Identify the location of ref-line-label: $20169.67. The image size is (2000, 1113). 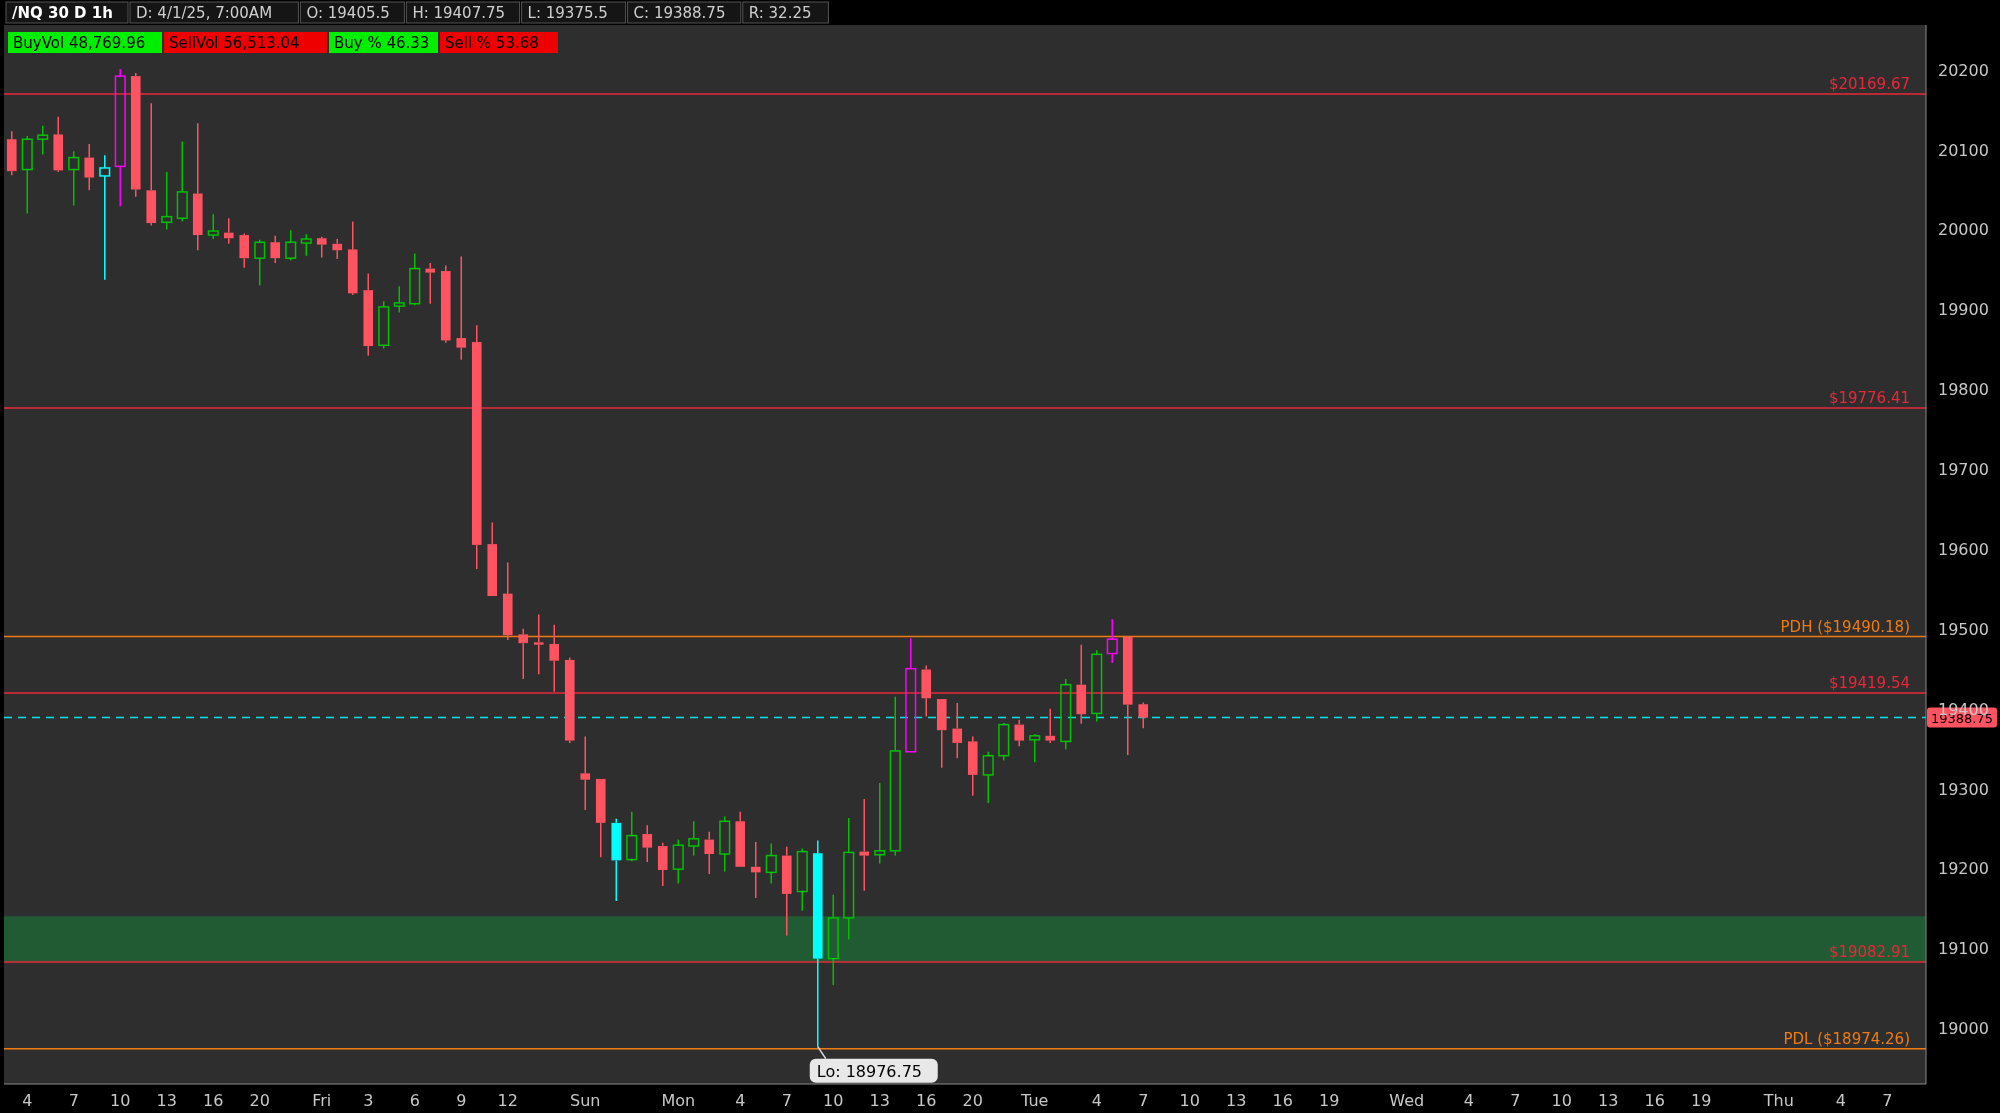
(1869, 83).